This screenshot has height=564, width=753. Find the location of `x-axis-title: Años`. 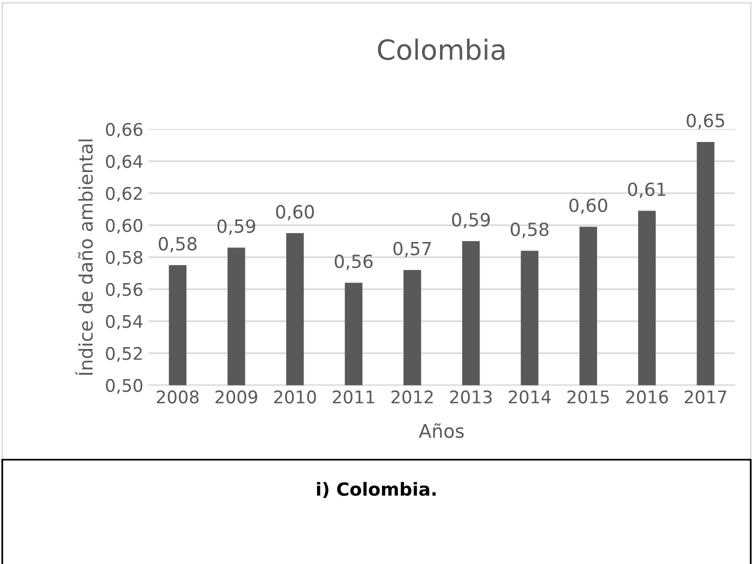

x-axis-title: Años is located at coordinates (441, 430).